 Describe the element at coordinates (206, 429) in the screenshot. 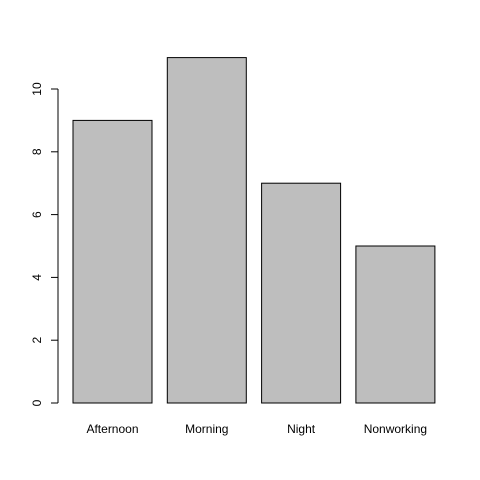

I see `x-tick-label: Morning` at that location.